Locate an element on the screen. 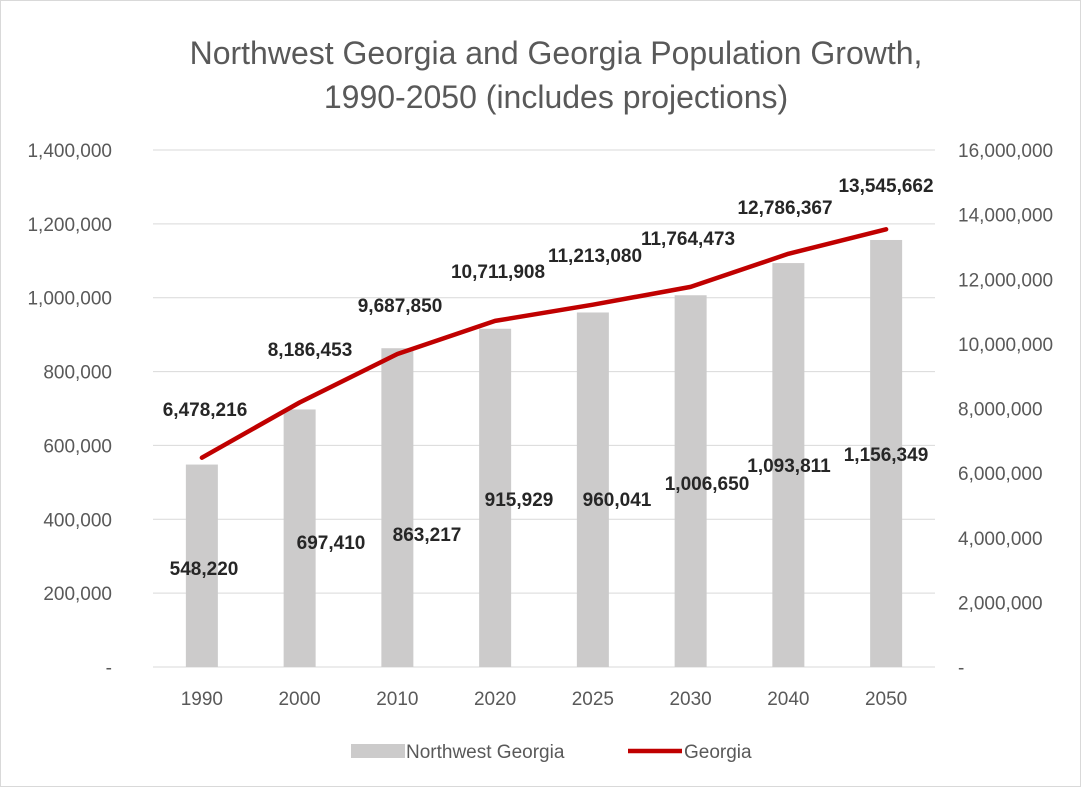 The width and height of the screenshot is (1081, 787). left-tick-label: 600,000 is located at coordinates (77, 446).